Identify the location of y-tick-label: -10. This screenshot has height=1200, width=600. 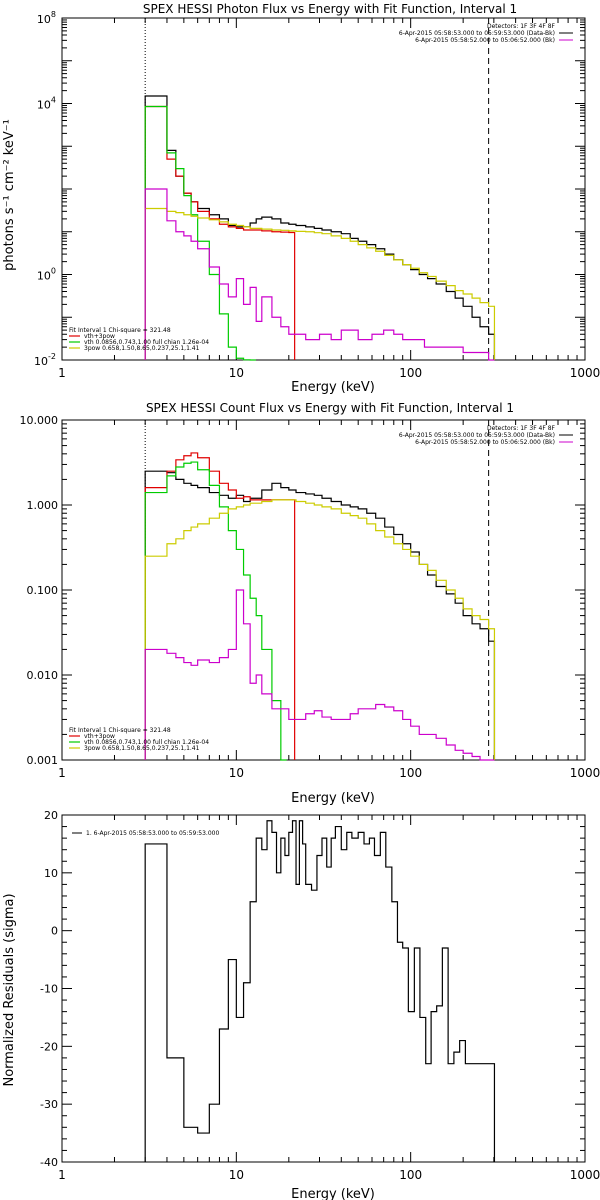
(49, 989).